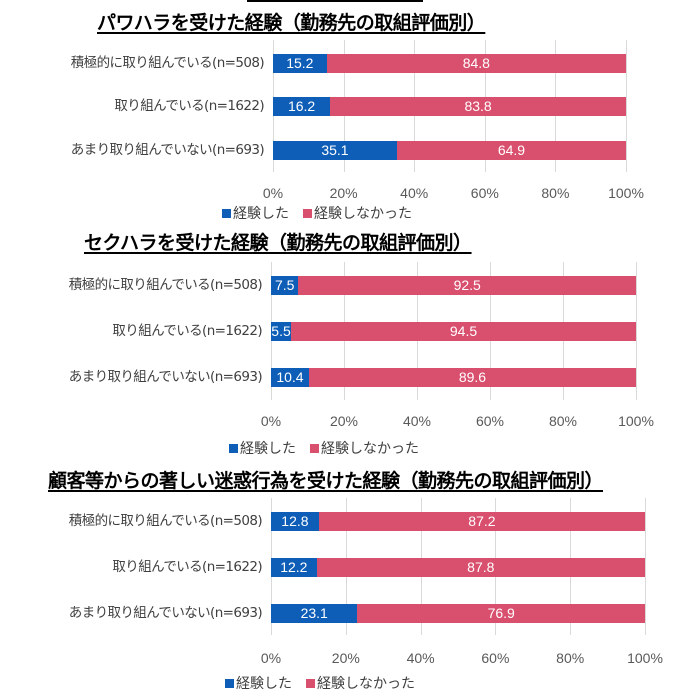 The height and width of the screenshot is (693, 697). I want to click on data-label: 83.8, so click(478, 106).